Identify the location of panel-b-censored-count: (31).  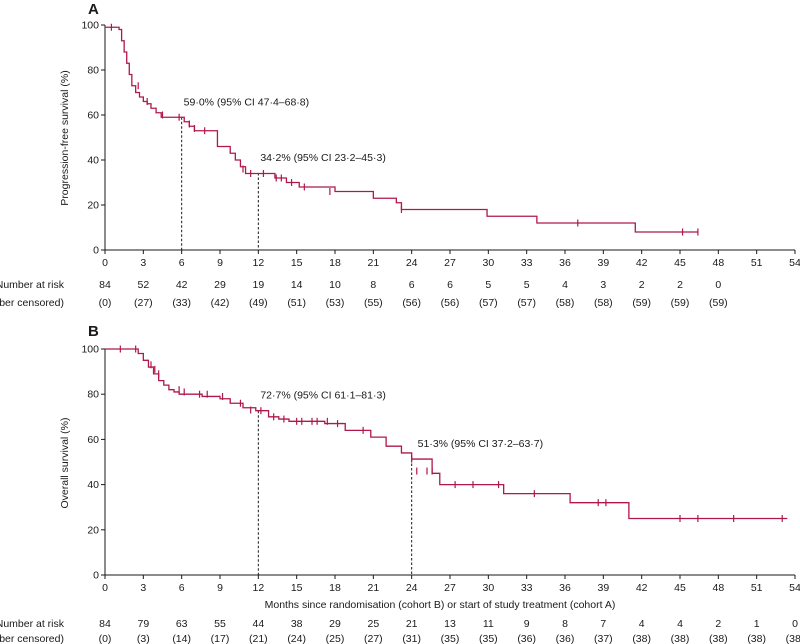
(411, 638).